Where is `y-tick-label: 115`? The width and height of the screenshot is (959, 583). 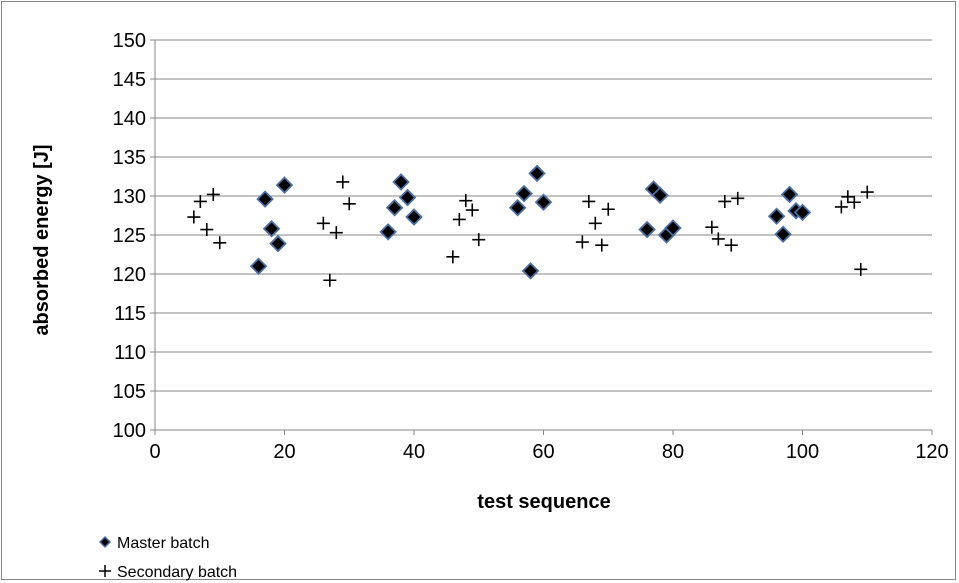
y-tick-label: 115 is located at coordinates (130, 314).